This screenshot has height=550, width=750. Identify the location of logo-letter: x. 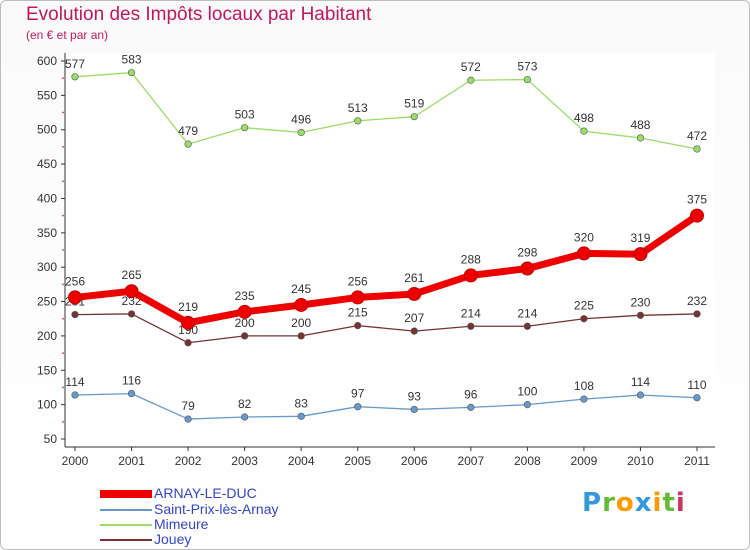
(643, 503).